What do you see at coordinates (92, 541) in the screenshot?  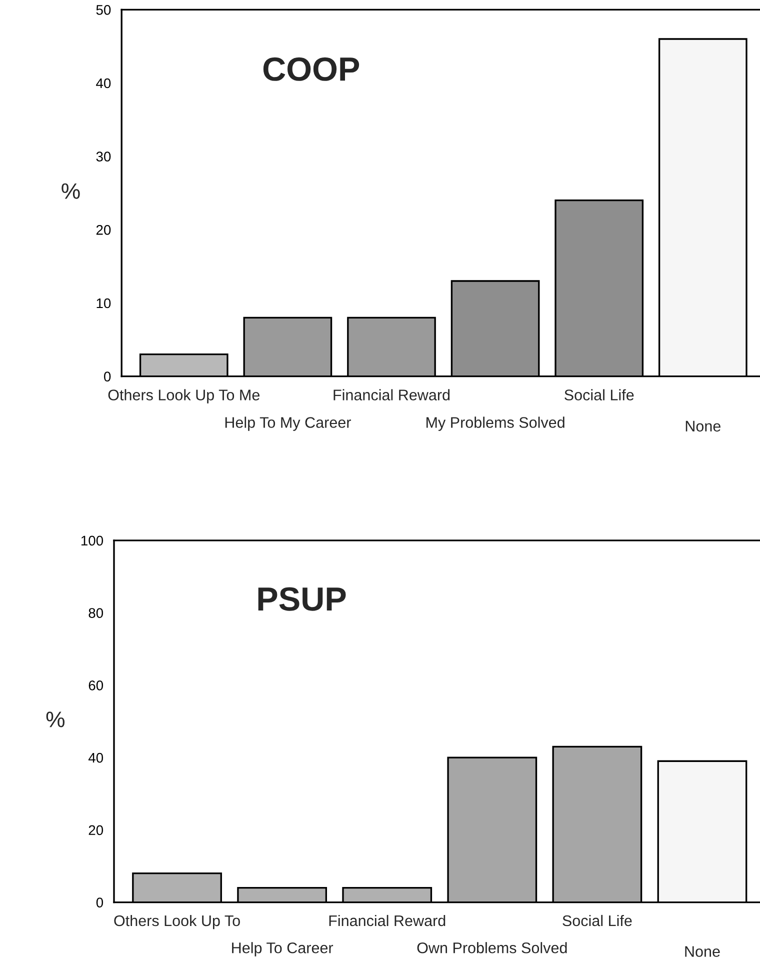 I see `y-tick-label: 100` at bounding box center [92, 541].